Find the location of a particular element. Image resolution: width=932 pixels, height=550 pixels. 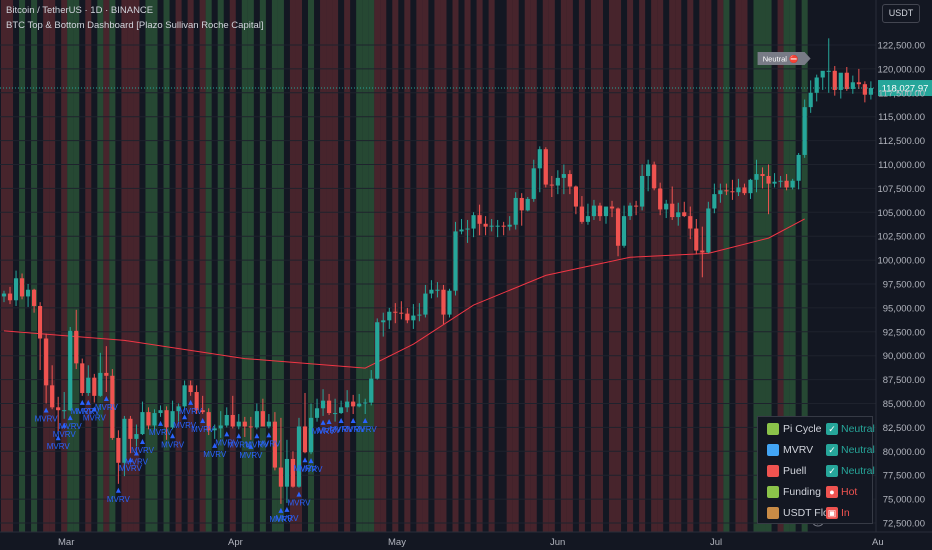

y-tick-label: 112,500.00 is located at coordinates (901, 141).